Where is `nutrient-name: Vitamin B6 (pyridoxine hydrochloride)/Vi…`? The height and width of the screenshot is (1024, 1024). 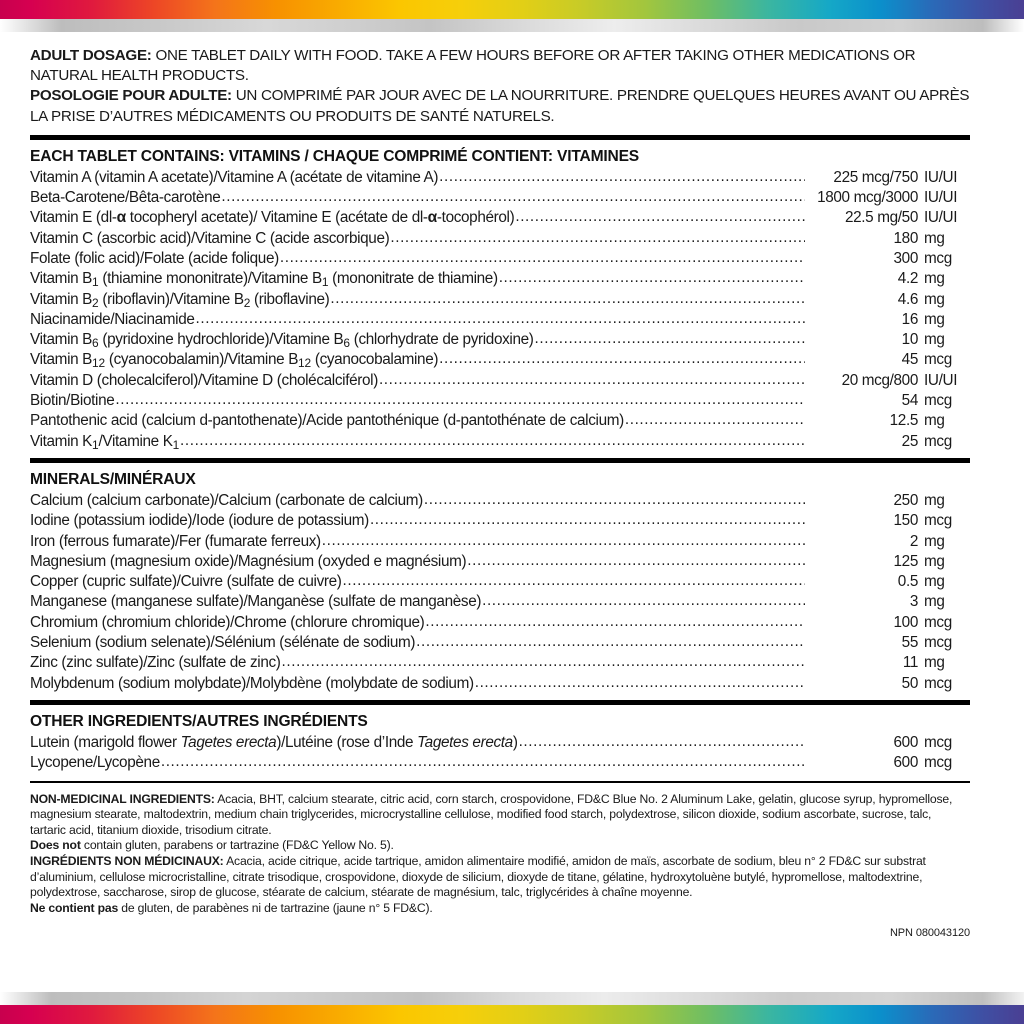 nutrient-name: Vitamin B6 (pyridoxine hydrochloride)/Vi… is located at coordinates (282, 341).